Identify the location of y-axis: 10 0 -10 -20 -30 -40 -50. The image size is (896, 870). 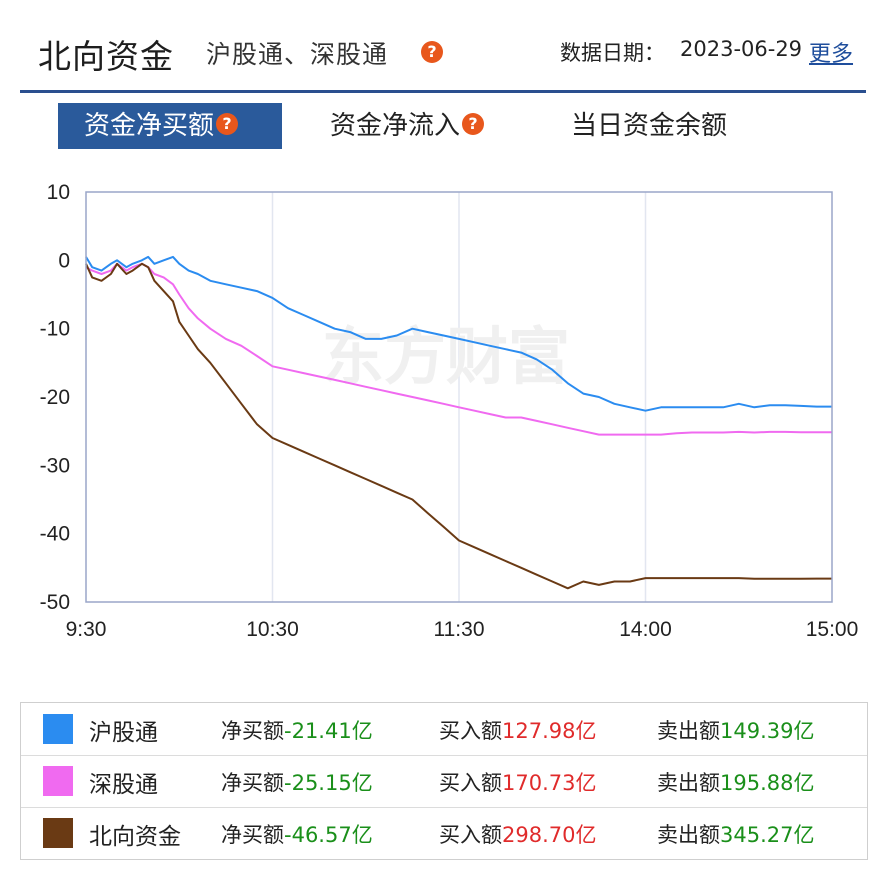
(55, 397).